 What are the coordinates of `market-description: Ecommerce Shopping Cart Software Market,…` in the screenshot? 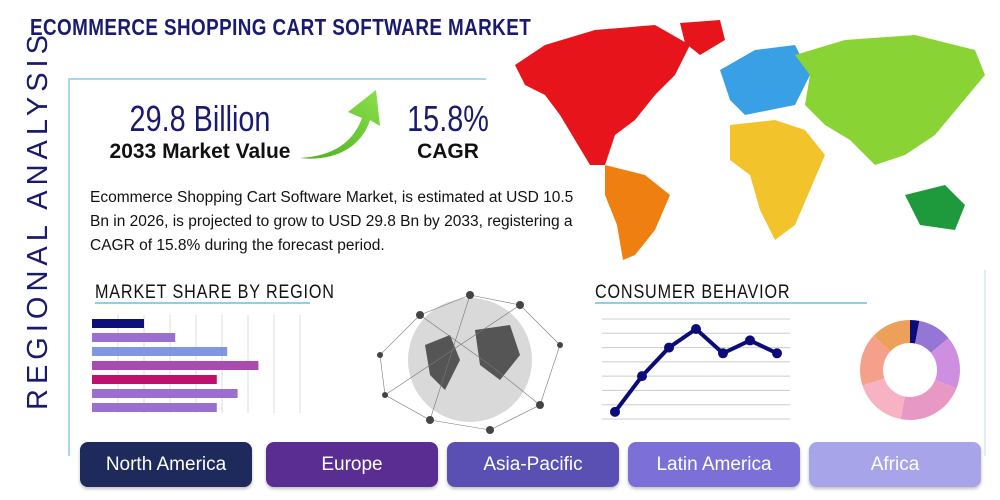 It's located at (332, 221).